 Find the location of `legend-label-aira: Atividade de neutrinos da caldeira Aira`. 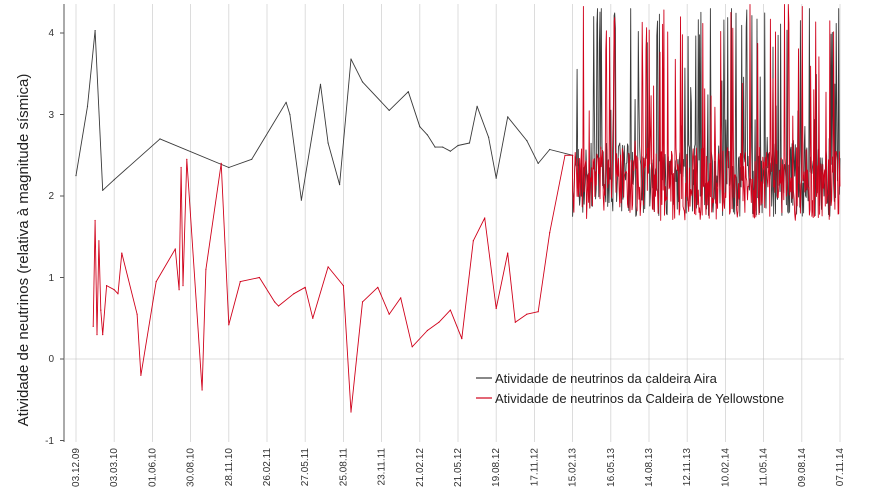

legend-label-aira: Atividade de neutrinos da caldeira Aira is located at coordinates (606, 378).